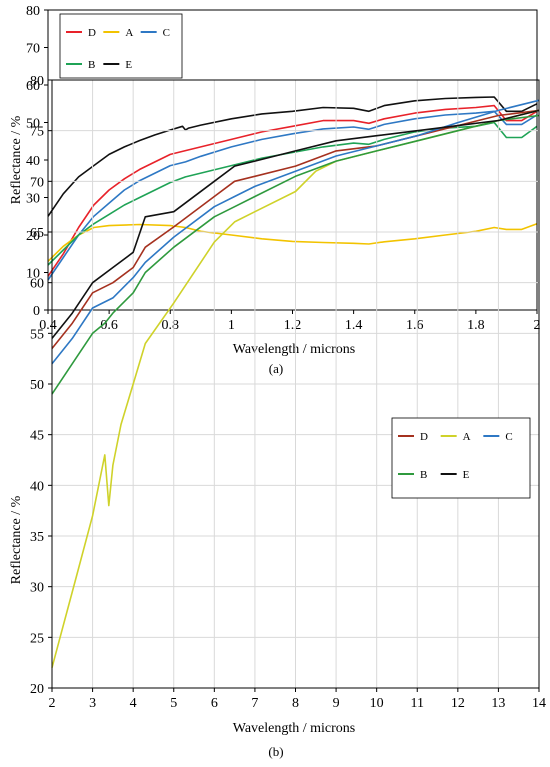  Describe the element at coordinates (377, 703) in the screenshot. I see `x-tick-label: 10` at that location.